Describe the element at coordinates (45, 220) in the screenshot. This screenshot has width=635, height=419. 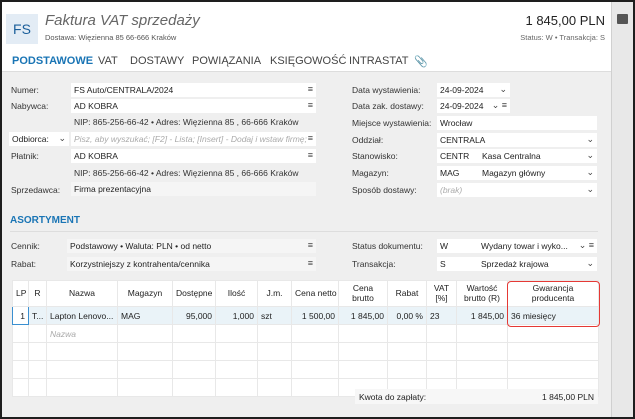
I see `section-title-asortyment: ASORTYMENT` at that location.